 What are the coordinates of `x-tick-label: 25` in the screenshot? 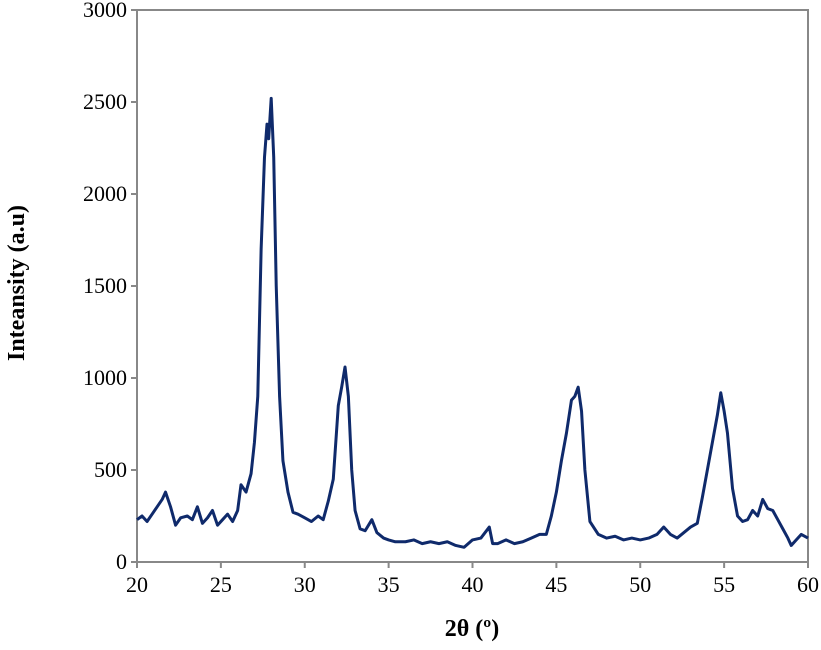 It's located at (221, 584).